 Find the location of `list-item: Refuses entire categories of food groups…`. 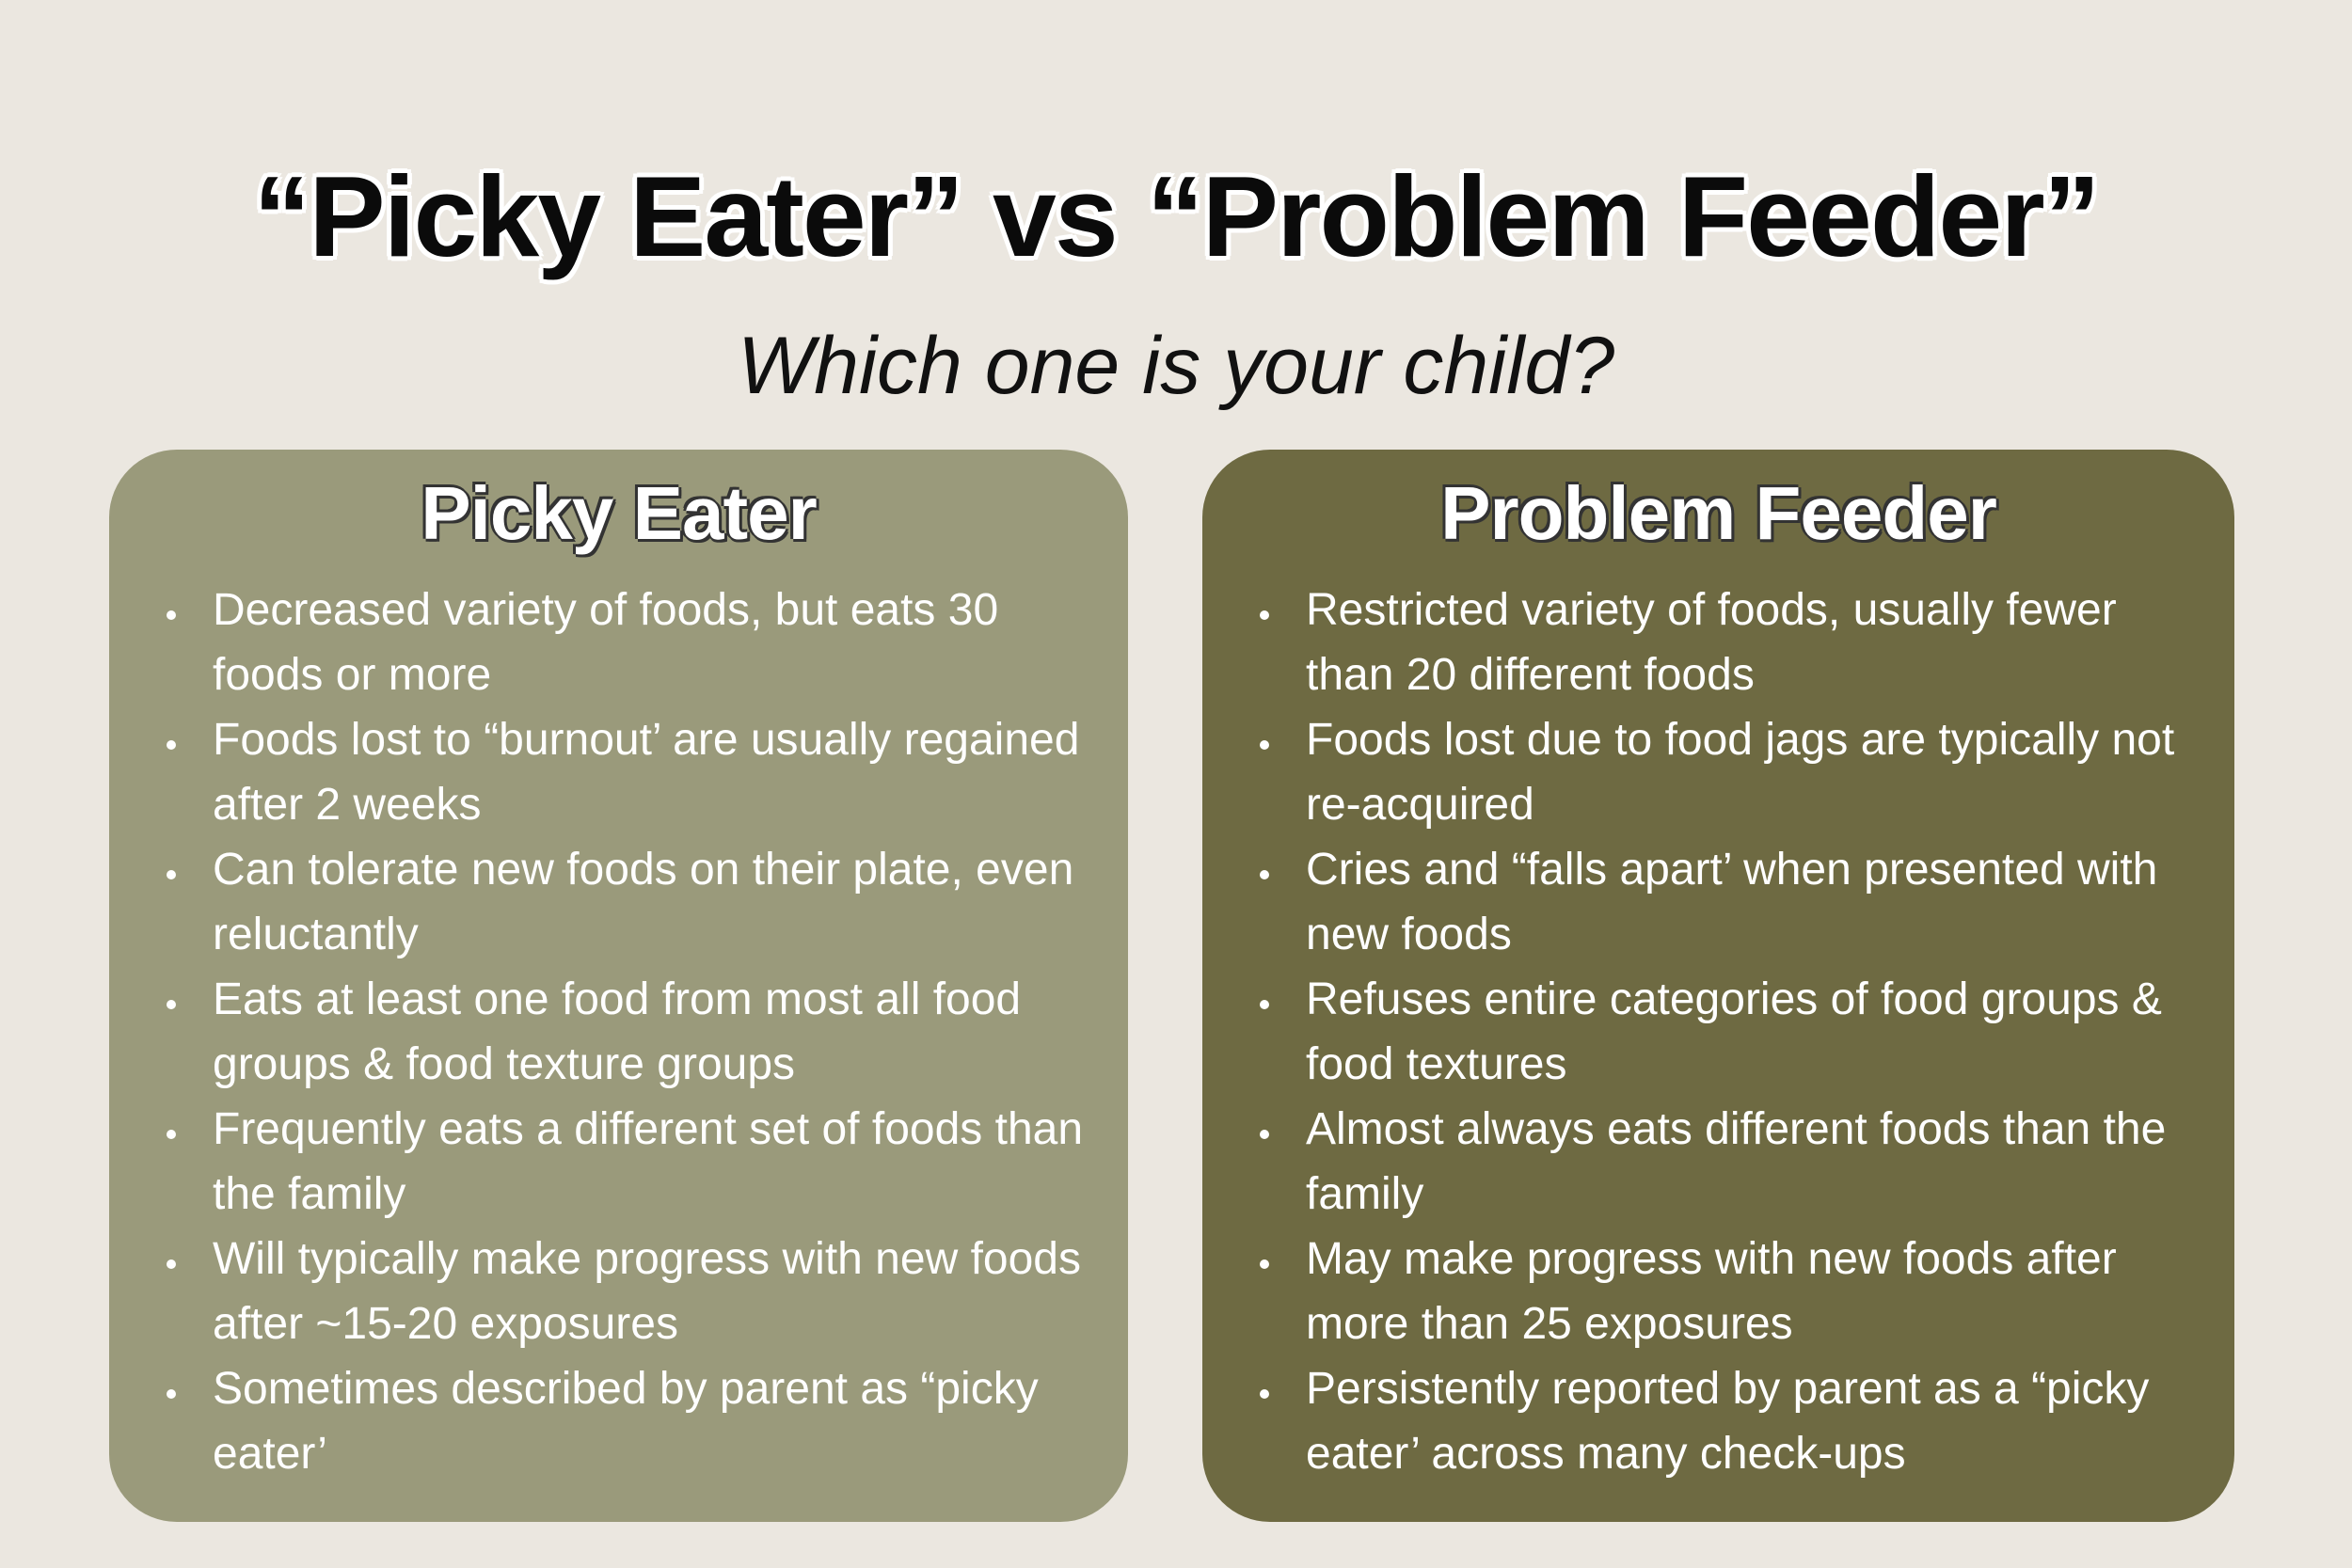

list-item: Refuses entire categories of food groups… is located at coordinates (1745, 1032).